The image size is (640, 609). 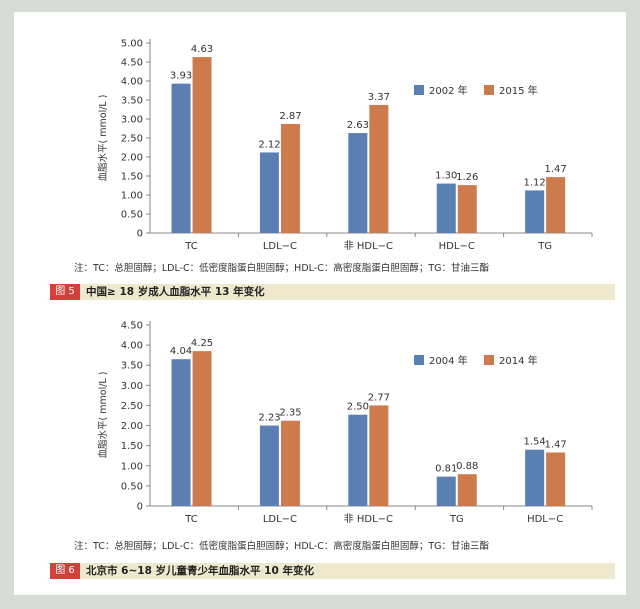 What do you see at coordinates (358, 125) in the screenshot?
I see `bar-value-label: 2.63` at bounding box center [358, 125].